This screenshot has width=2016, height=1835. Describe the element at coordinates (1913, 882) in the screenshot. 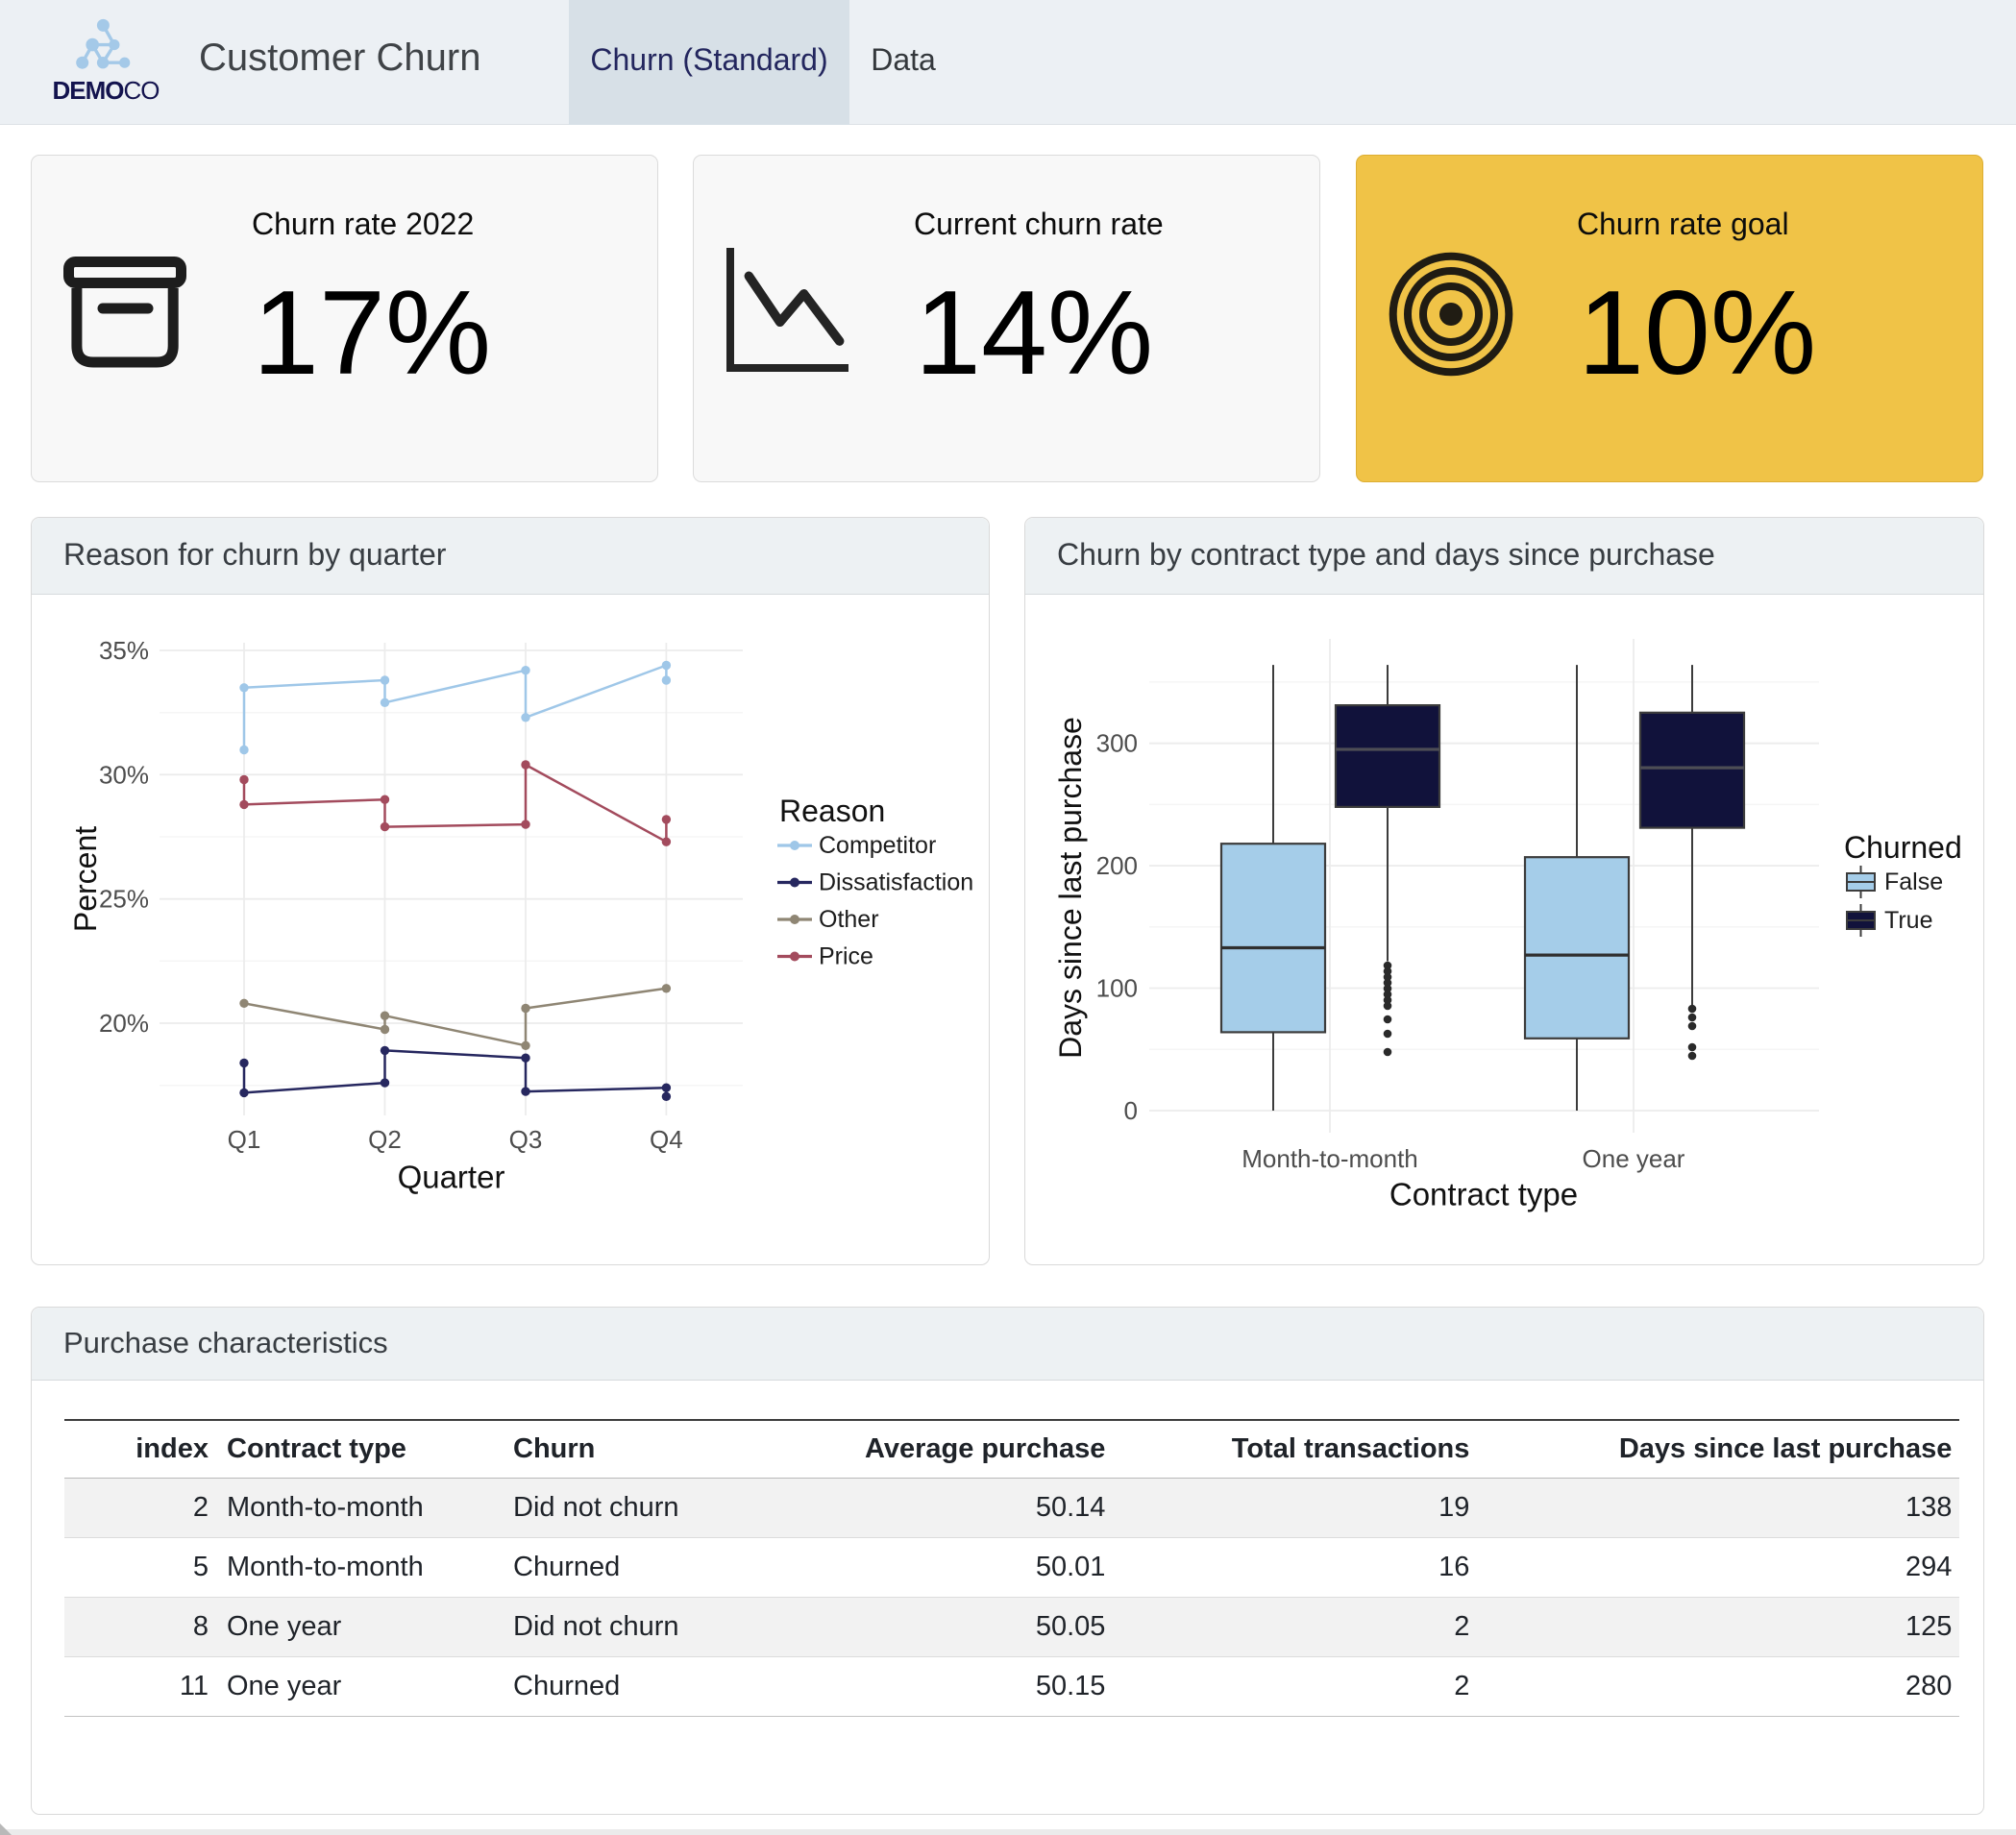

I see `svg-text: False` at that location.